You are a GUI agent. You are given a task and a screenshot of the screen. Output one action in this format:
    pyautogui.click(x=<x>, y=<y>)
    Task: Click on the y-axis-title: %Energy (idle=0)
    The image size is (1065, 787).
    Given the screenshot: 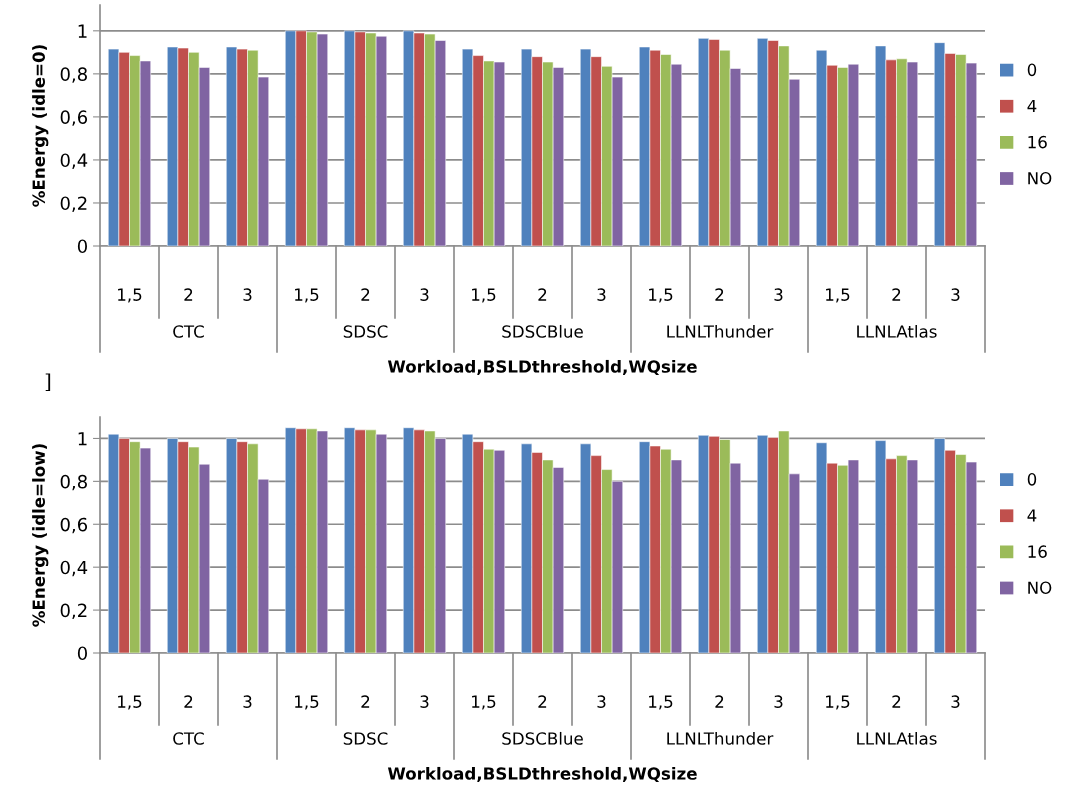 What is the action you would take?
    pyautogui.click(x=40, y=126)
    